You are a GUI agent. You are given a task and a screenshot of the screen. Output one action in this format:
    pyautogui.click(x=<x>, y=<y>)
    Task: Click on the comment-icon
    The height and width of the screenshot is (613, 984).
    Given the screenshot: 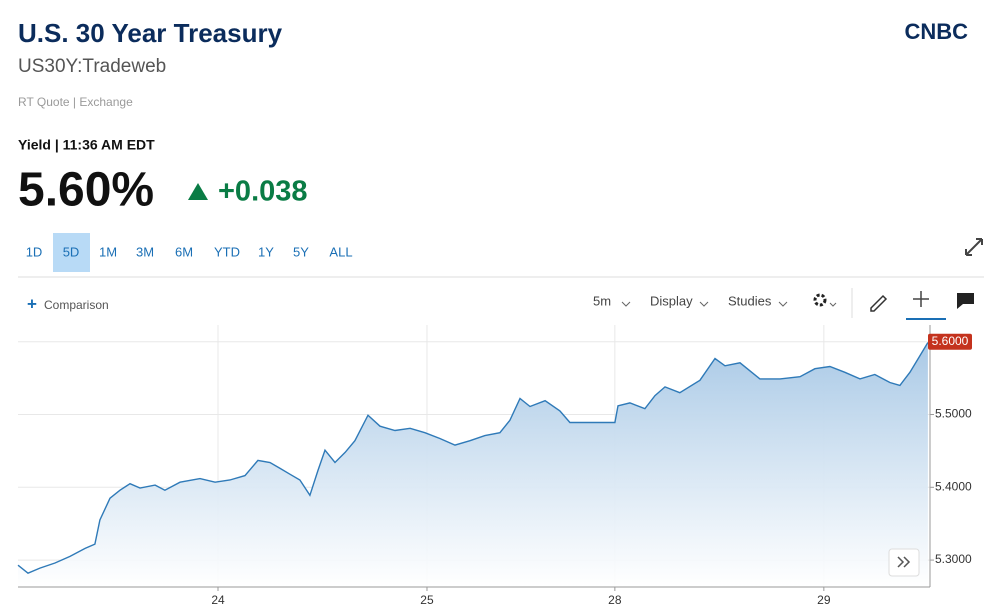 What is the action you would take?
    pyautogui.click(x=965, y=301)
    